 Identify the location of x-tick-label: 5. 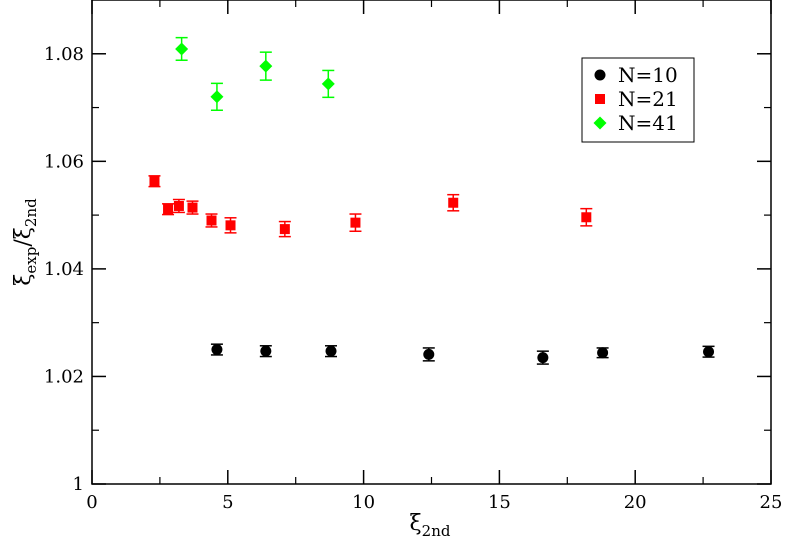
(227, 502).